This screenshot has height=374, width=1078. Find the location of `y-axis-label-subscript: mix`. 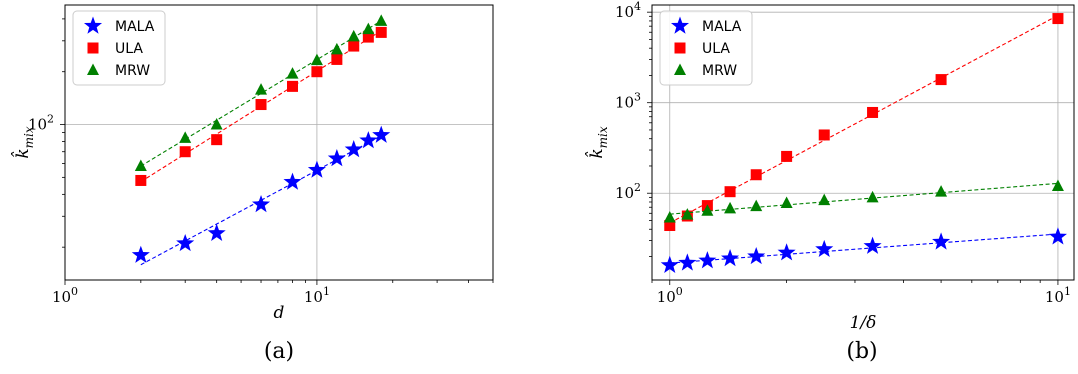

y-axis-label-subscript: mix is located at coordinates (603, 137).